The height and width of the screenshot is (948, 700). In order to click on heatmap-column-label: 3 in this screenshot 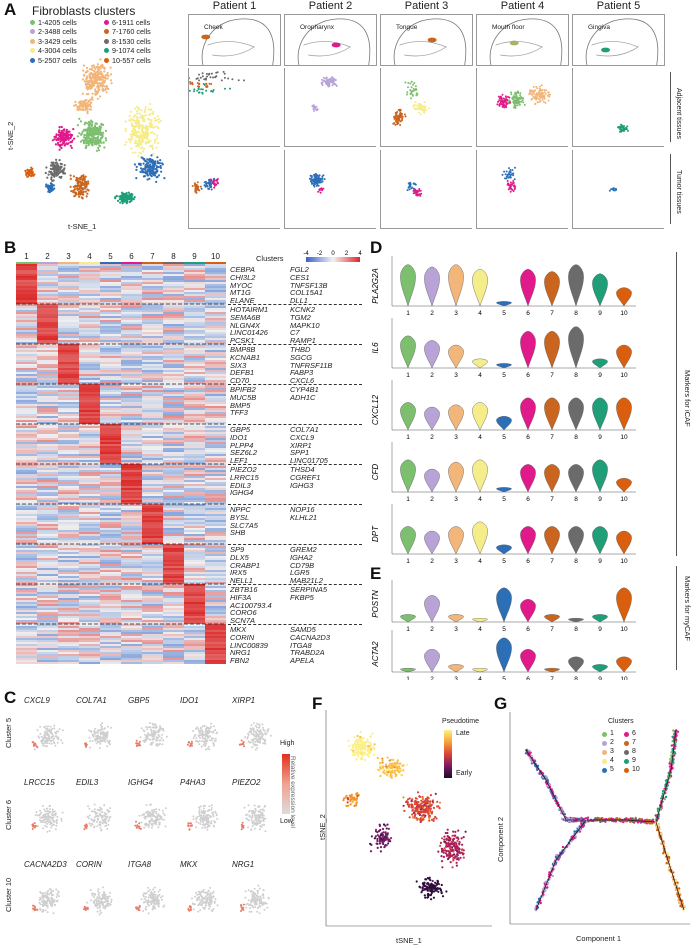, I will do `click(68, 256)`.